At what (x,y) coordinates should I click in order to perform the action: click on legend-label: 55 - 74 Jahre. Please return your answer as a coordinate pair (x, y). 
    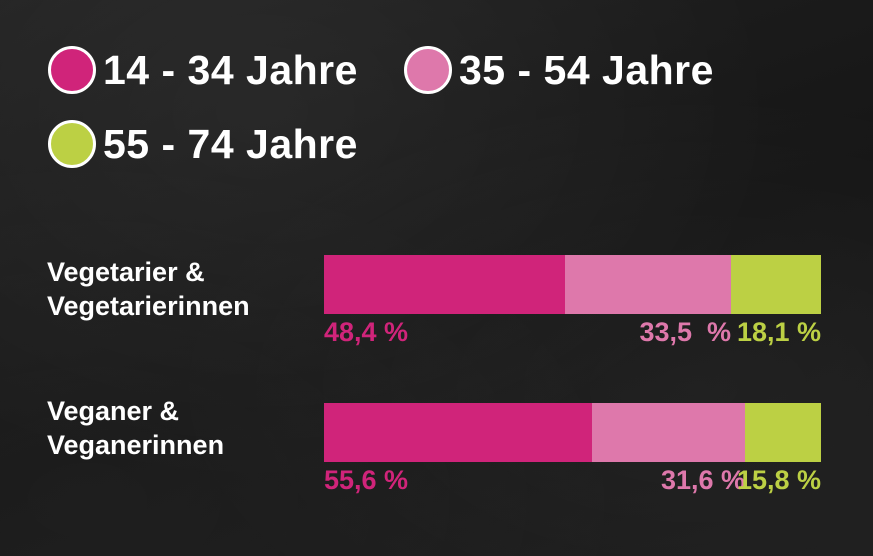
    Looking at the image, I should click on (230, 143).